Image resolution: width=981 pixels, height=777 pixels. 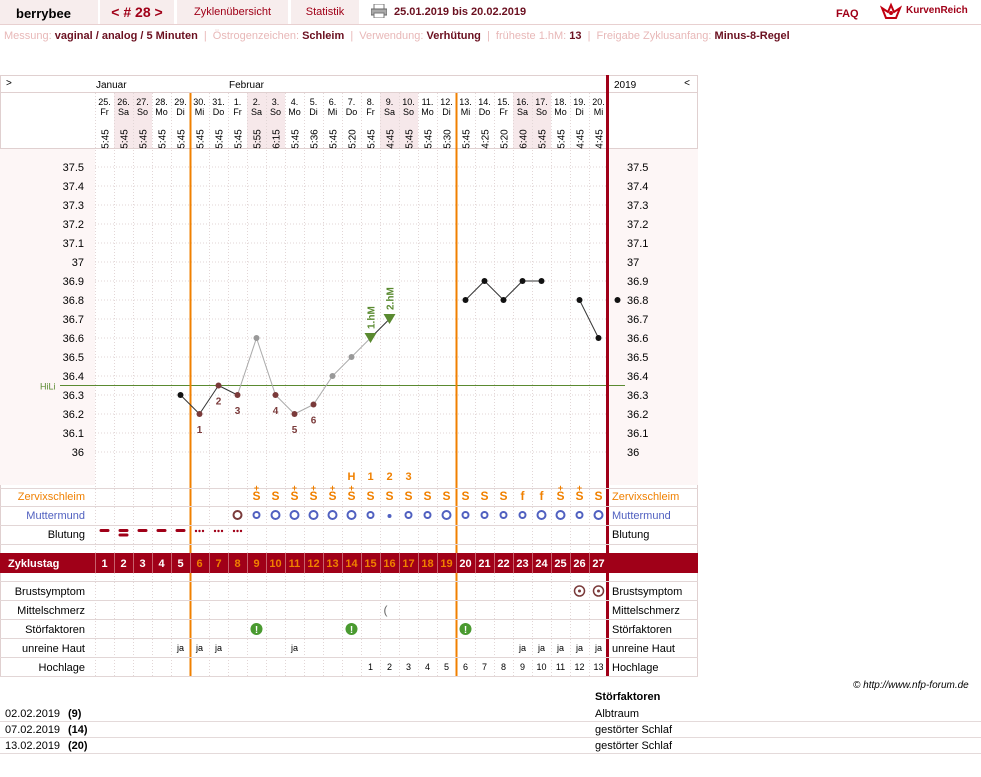 What do you see at coordinates (53, 649) in the screenshot?
I see `row-label-left: unreine Haut` at bounding box center [53, 649].